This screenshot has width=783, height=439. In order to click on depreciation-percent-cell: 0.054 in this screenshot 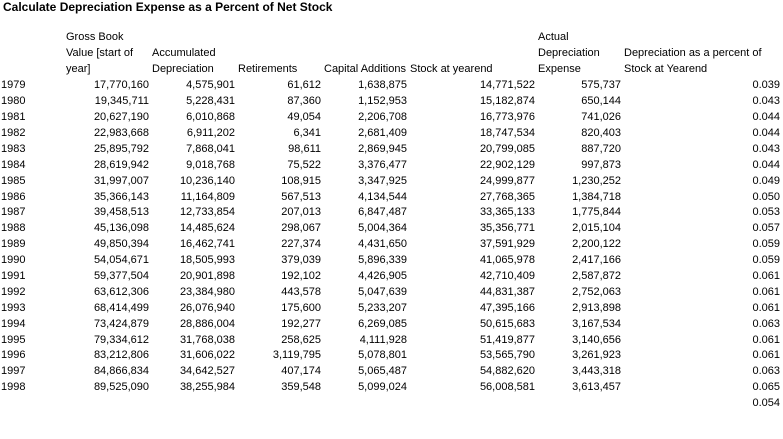, I will do `click(766, 403)`.